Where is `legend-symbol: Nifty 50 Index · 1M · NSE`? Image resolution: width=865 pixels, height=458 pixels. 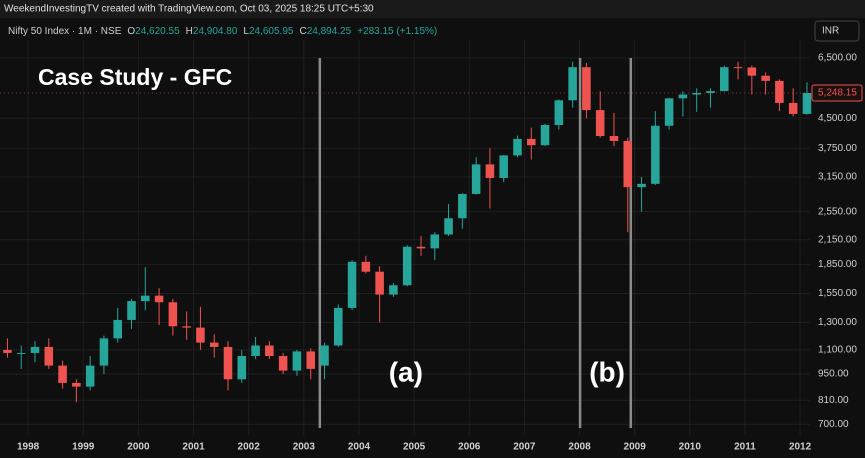
legend-symbol: Nifty 50 Index · 1M · NSE is located at coordinates (65, 31).